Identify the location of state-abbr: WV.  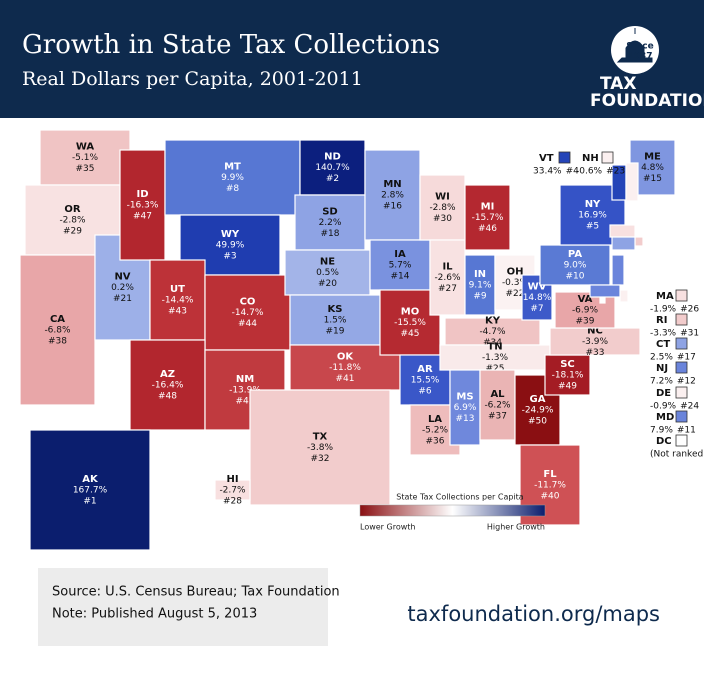
(537, 287).